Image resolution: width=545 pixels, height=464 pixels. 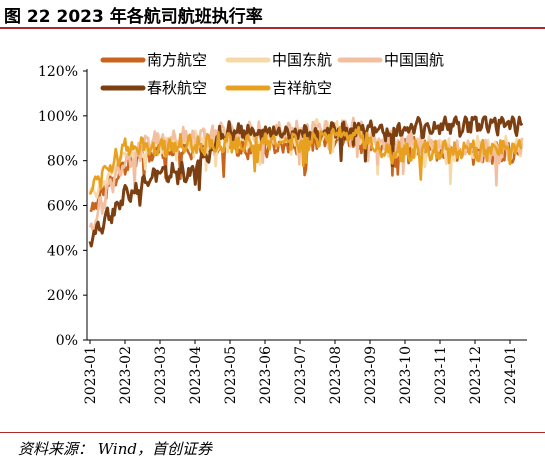 What do you see at coordinates (371, 375) in the screenshot?
I see `x-tick-label: 2023-09` at bounding box center [371, 375].